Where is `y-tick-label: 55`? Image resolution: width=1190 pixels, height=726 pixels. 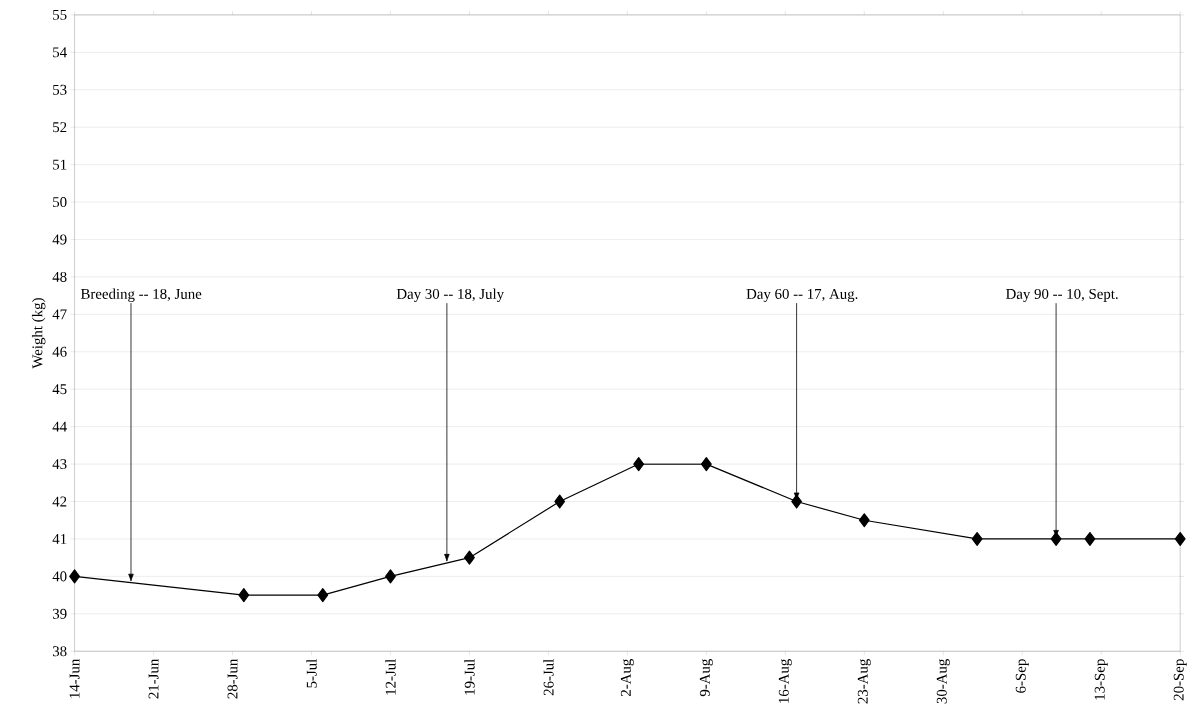
y-tick-label: 55 is located at coordinates (60, 15).